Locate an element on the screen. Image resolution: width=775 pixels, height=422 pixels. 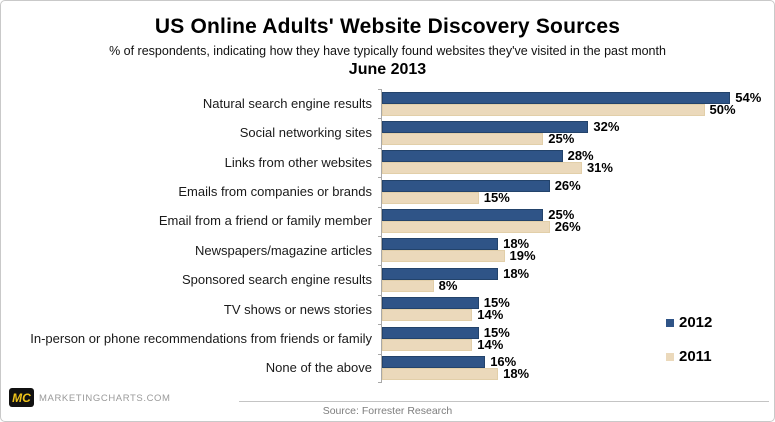
chart-row: Social networking sites 32% 25% is located at coordinates (388, 133).